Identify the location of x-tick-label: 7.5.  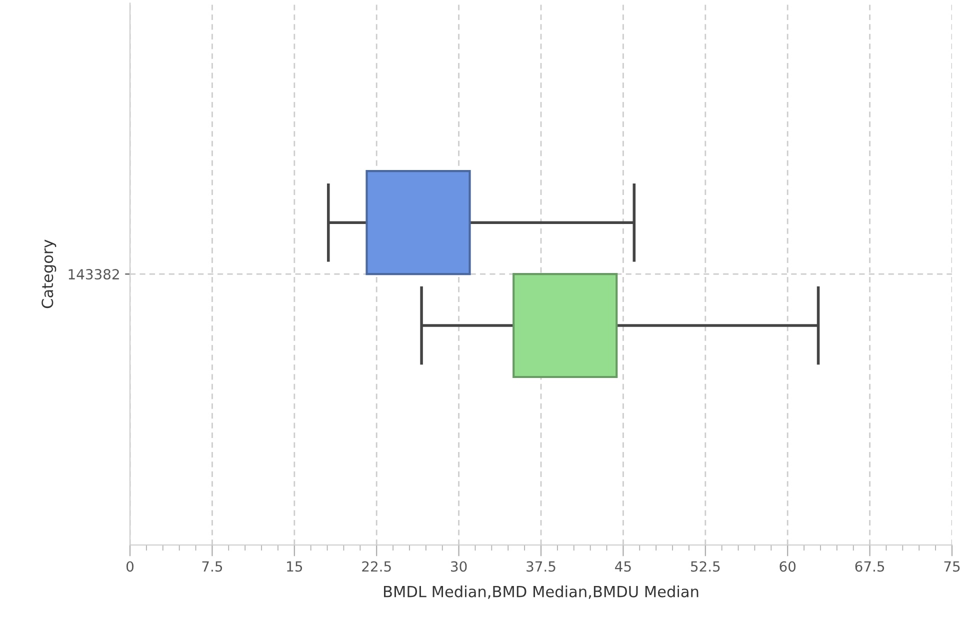
(212, 566).